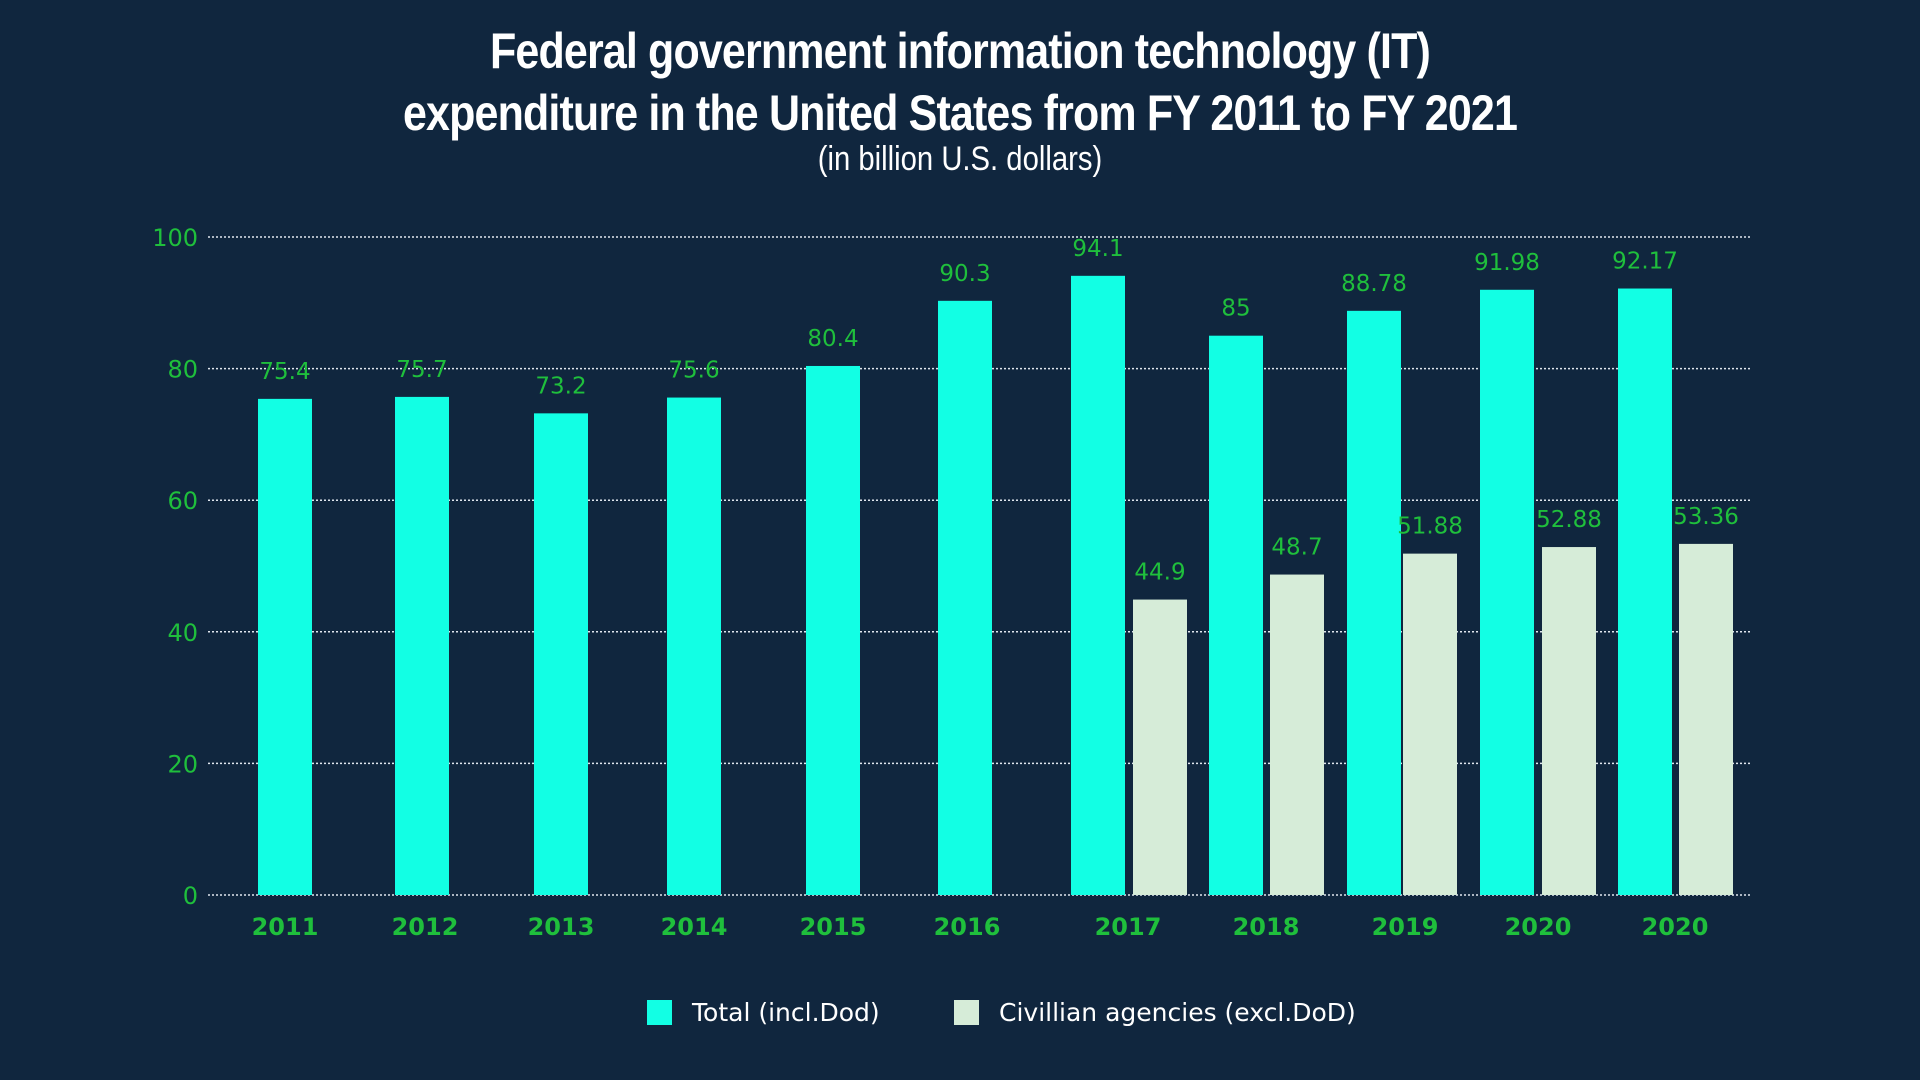  I want to click on chart-subtitle: (in billion U.S. dollars), so click(960, 159).